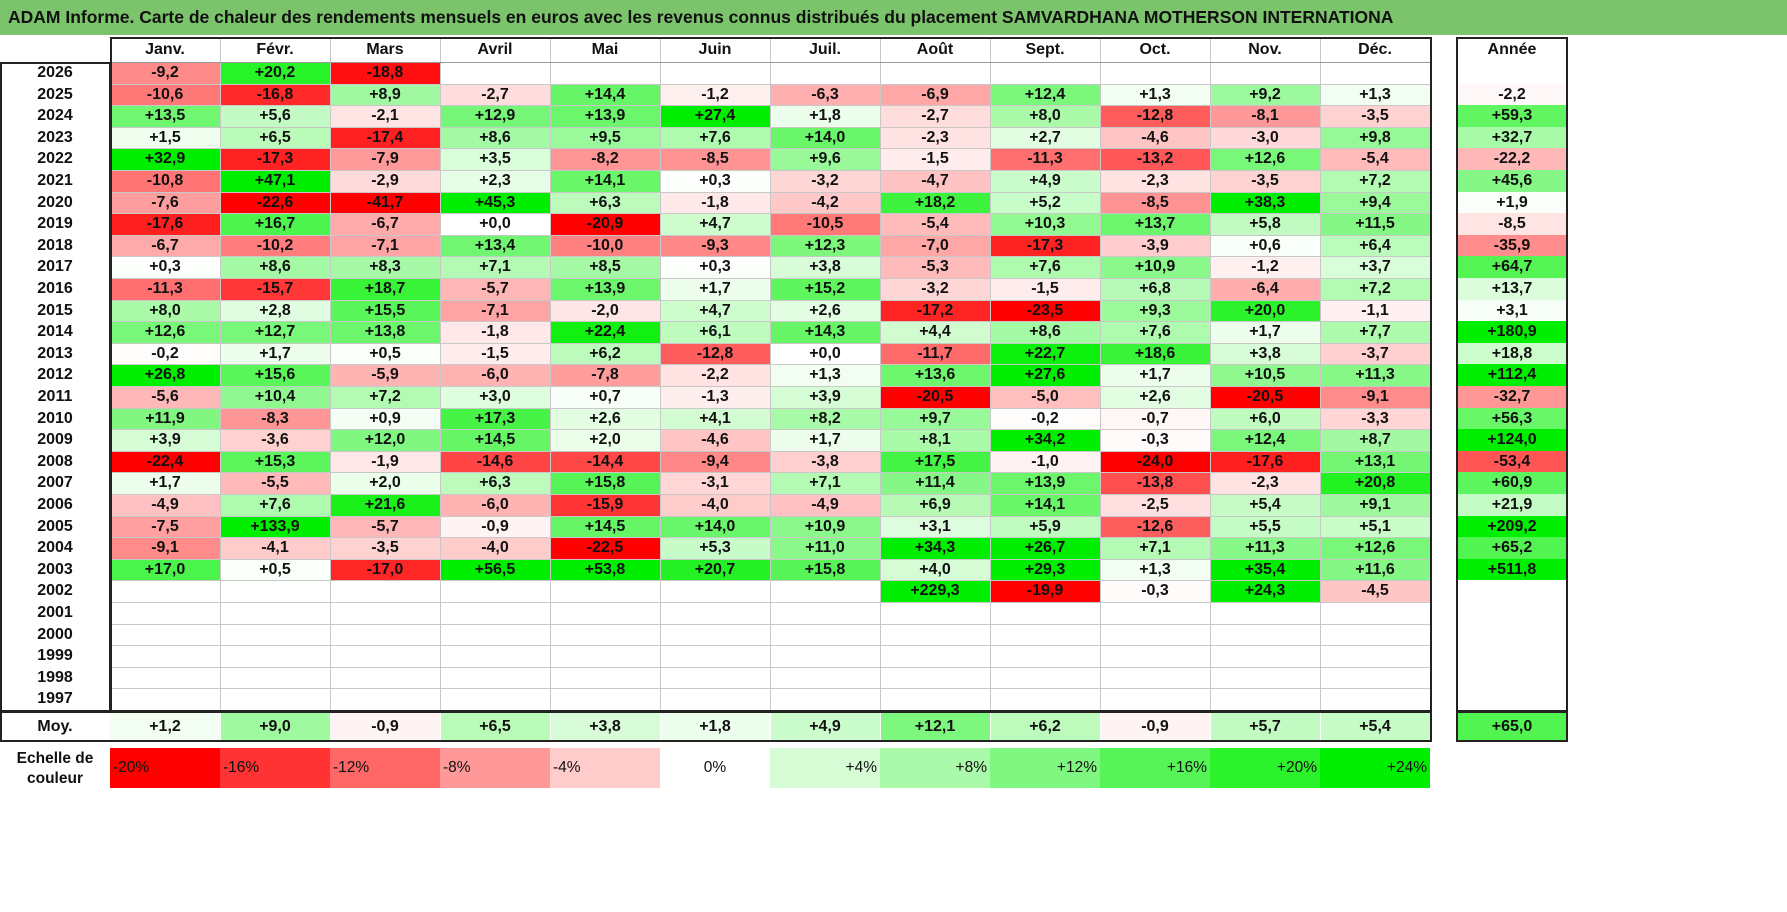 The width and height of the screenshot is (1787, 912). I want to click on average-cell: -0,9, so click(385, 726).